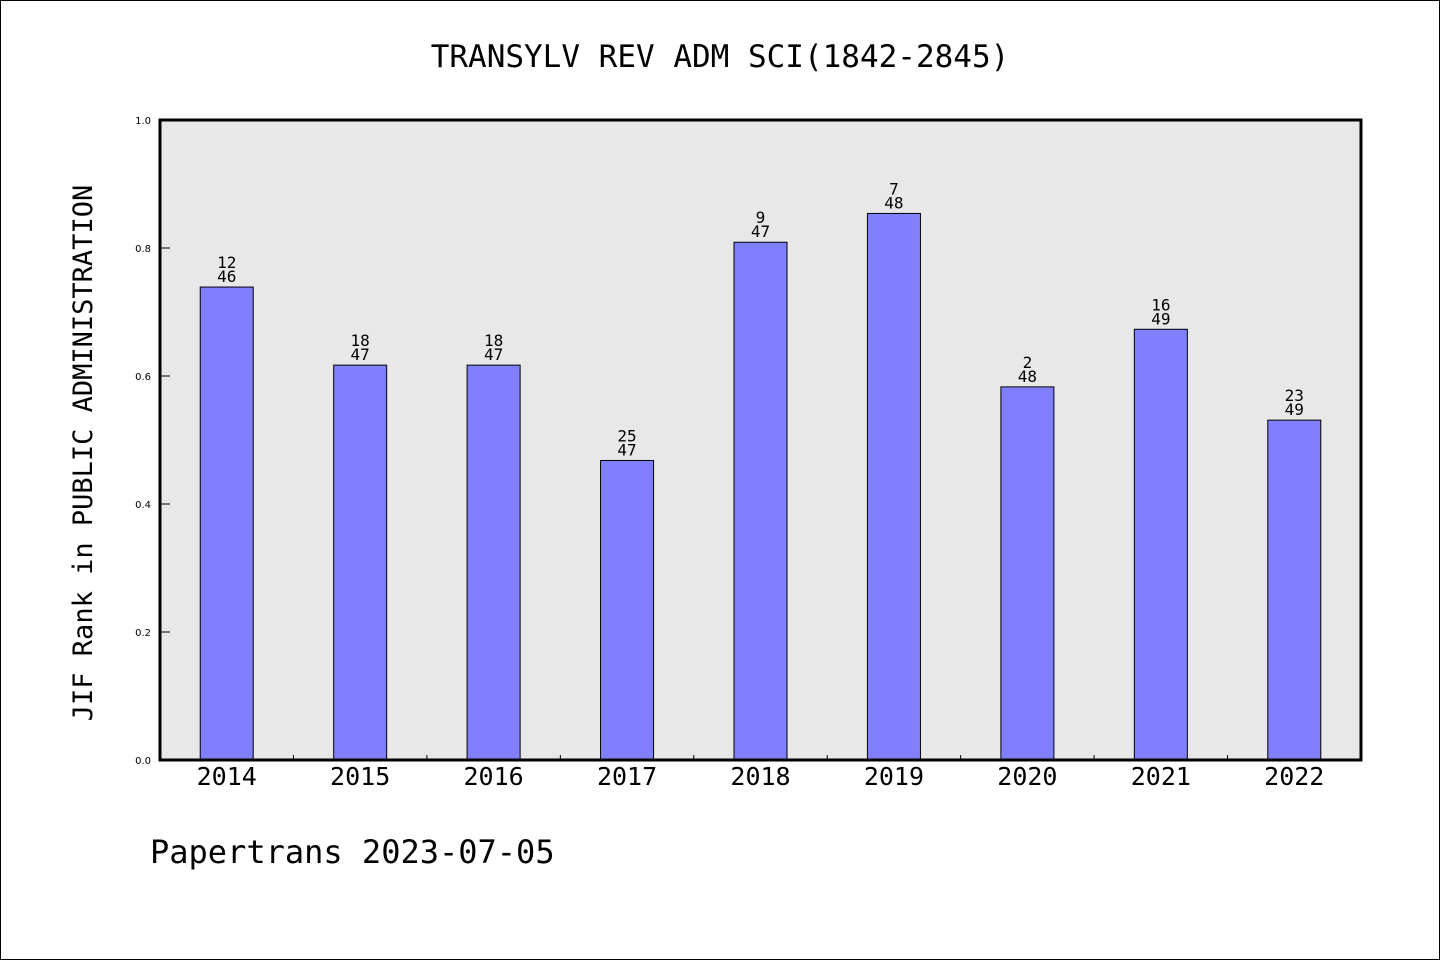 The image size is (1440, 960). I want to click on y-tick-label-0.0: 0.0, so click(143, 761).